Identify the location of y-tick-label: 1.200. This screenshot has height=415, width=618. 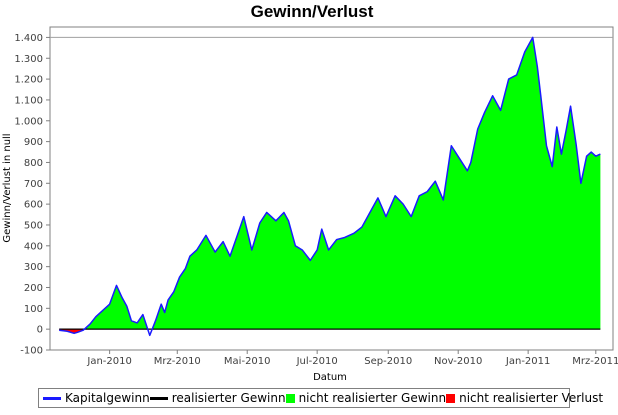
(28, 80).